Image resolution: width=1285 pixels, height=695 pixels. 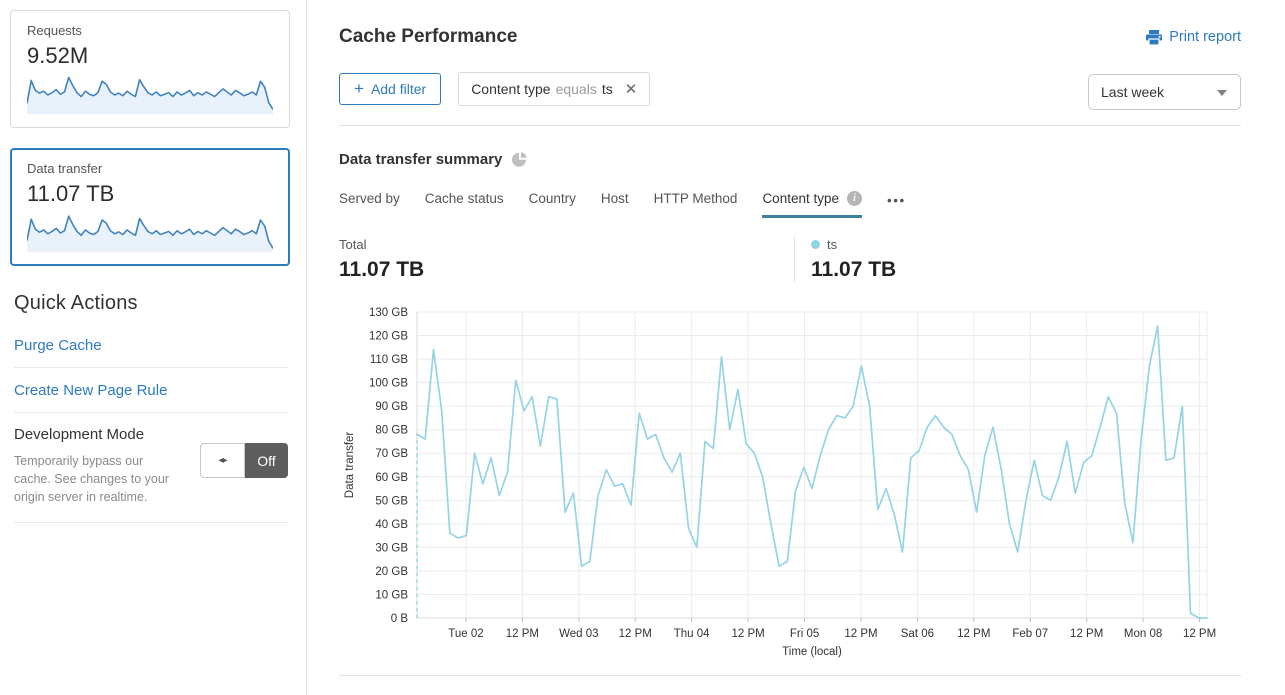 What do you see at coordinates (71, 193) in the screenshot?
I see `data-transfer-card-value: 11.07 TB` at bounding box center [71, 193].